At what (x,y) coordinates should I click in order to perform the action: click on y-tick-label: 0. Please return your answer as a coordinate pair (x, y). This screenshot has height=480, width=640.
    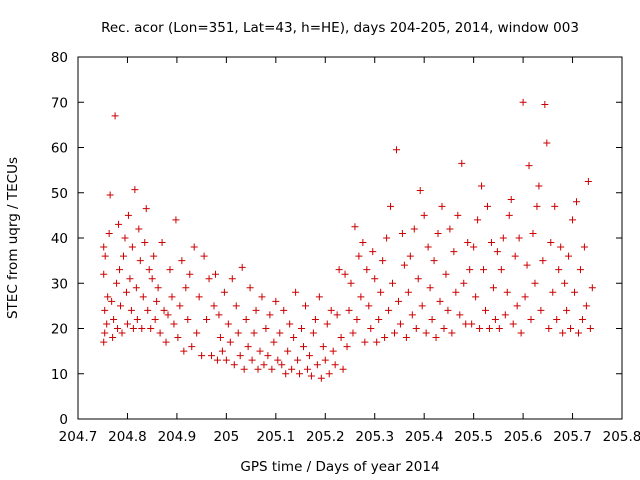
    Looking at the image, I should click on (63, 420).